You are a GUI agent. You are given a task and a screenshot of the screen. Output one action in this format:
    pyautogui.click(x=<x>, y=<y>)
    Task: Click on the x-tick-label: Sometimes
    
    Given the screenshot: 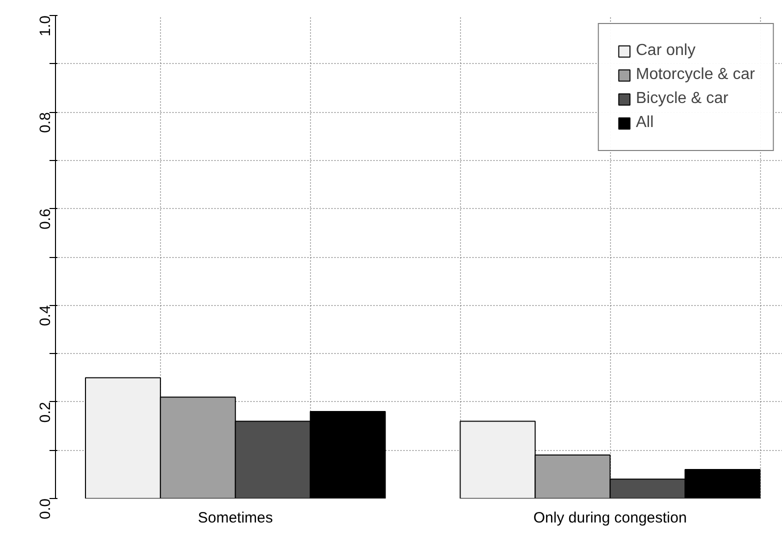 What is the action you would take?
    pyautogui.click(x=235, y=518)
    